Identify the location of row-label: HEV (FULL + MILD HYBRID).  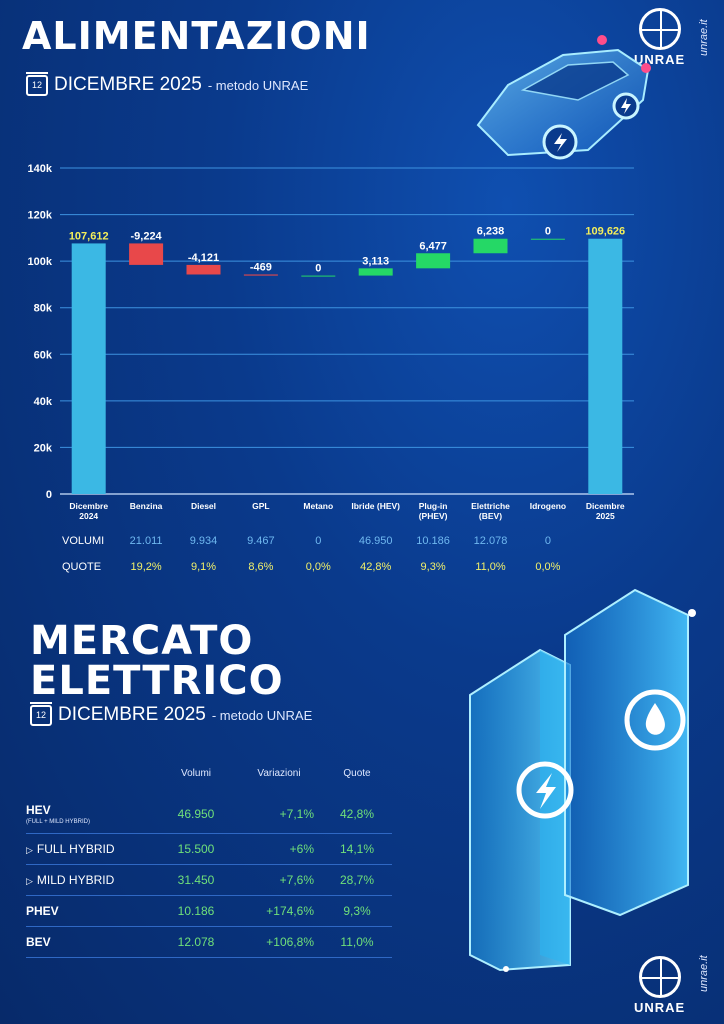
(91, 814).